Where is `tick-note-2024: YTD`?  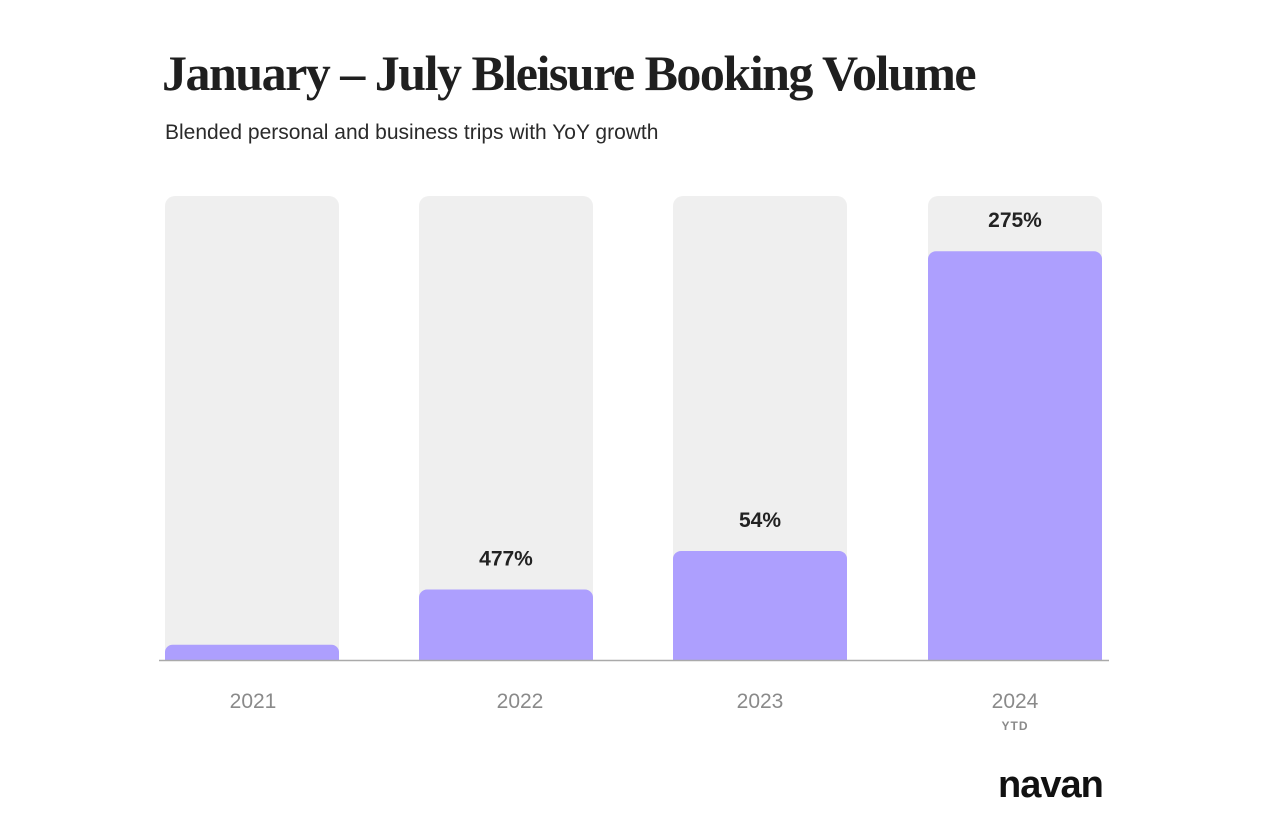 tick-note-2024: YTD is located at coordinates (1015, 726).